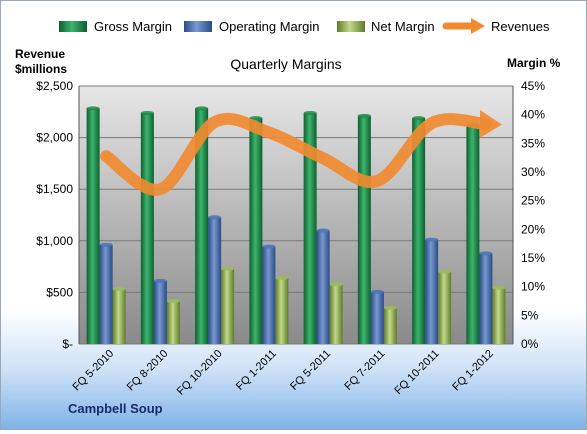 Image resolution: width=587 pixels, height=434 pixels. What do you see at coordinates (54, 215) in the screenshot?
I see `left-axis-ticks: $- $500 $1,000 $1,500 $2,000 $2,500` at bounding box center [54, 215].